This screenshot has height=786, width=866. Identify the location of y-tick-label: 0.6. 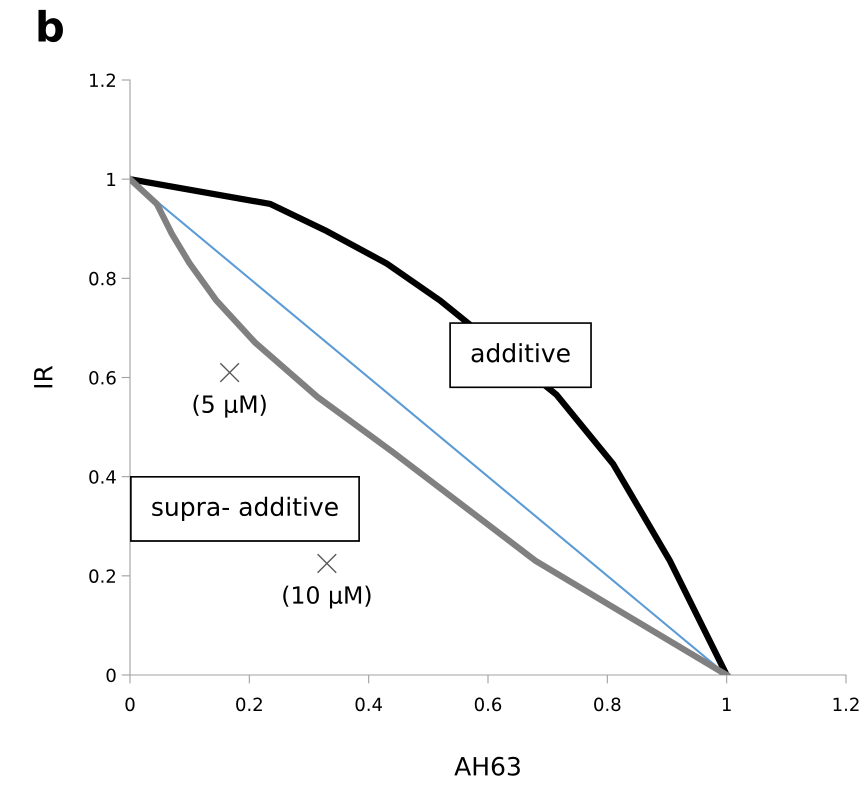
(102, 377).